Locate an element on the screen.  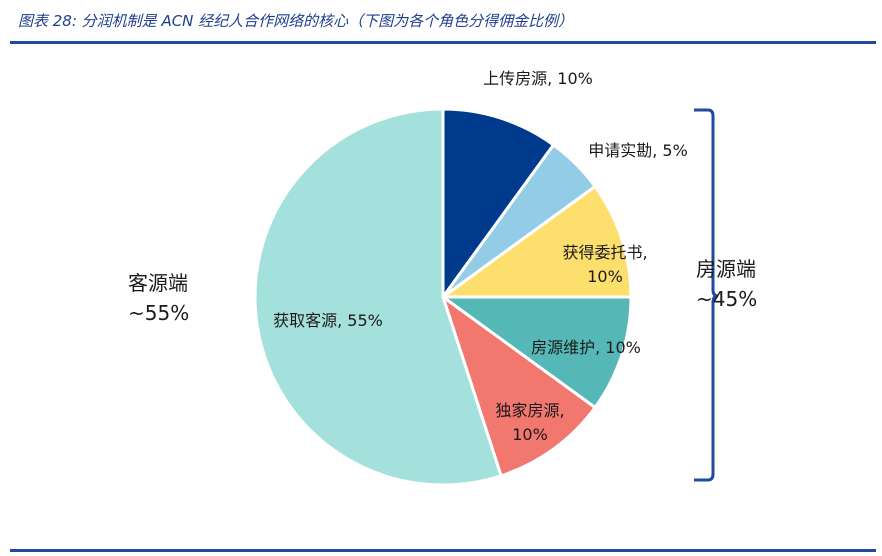
group-label-client: 客源端 is located at coordinates (158, 283).